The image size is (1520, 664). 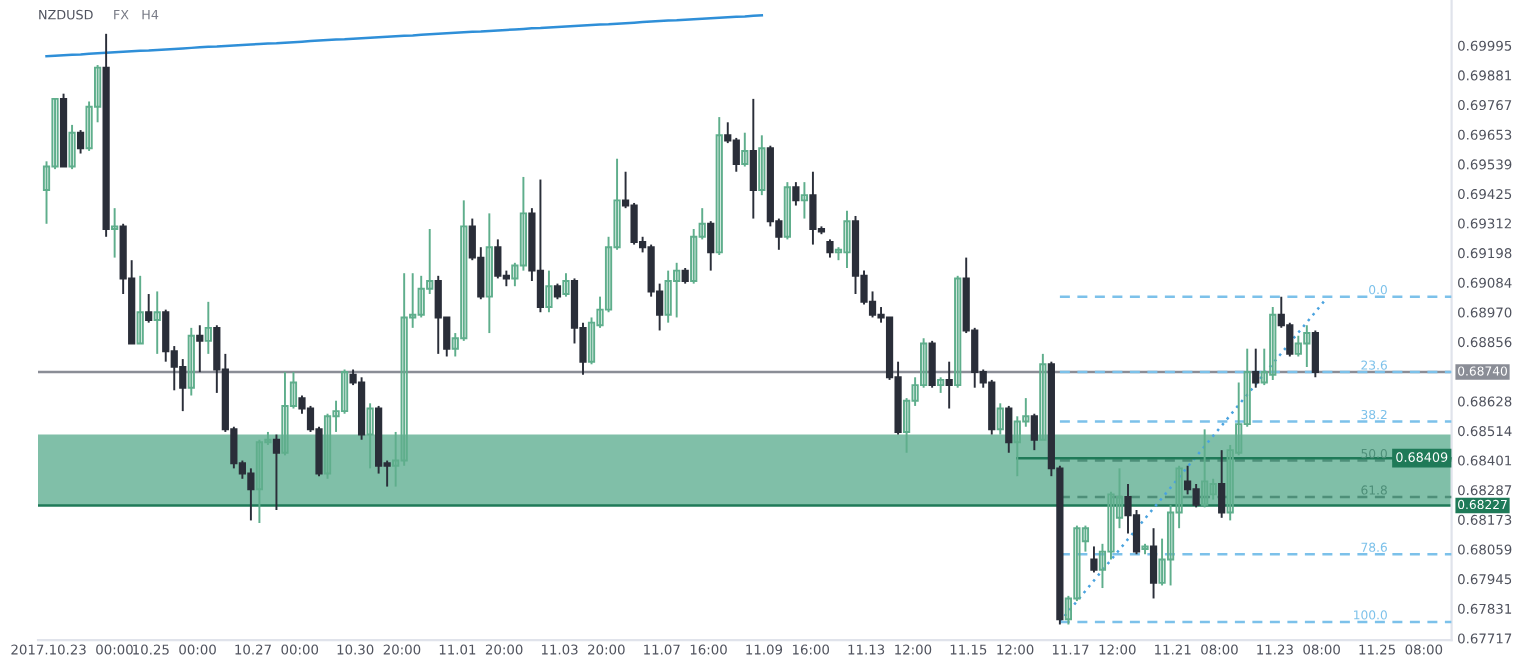 I want to click on line-series, so click(x=1192, y=462).